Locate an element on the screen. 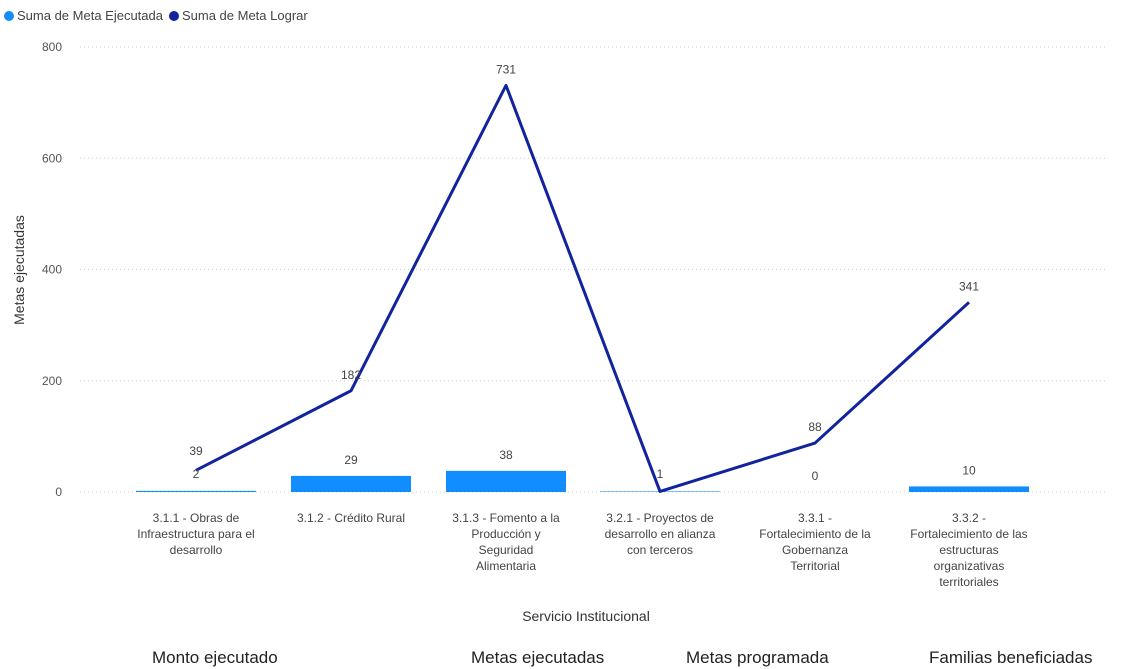 The image size is (1126, 669). x-tick-label: 3.1.1 - Obras de is located at coordinates (196, 518).